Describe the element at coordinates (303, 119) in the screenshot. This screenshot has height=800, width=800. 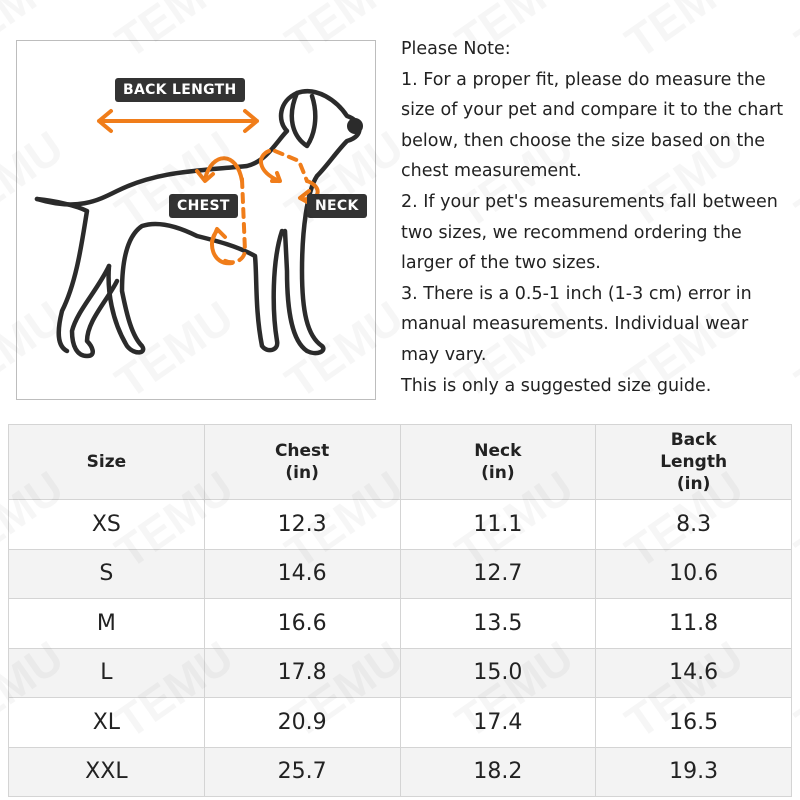
I see `dog-ear` at that location.